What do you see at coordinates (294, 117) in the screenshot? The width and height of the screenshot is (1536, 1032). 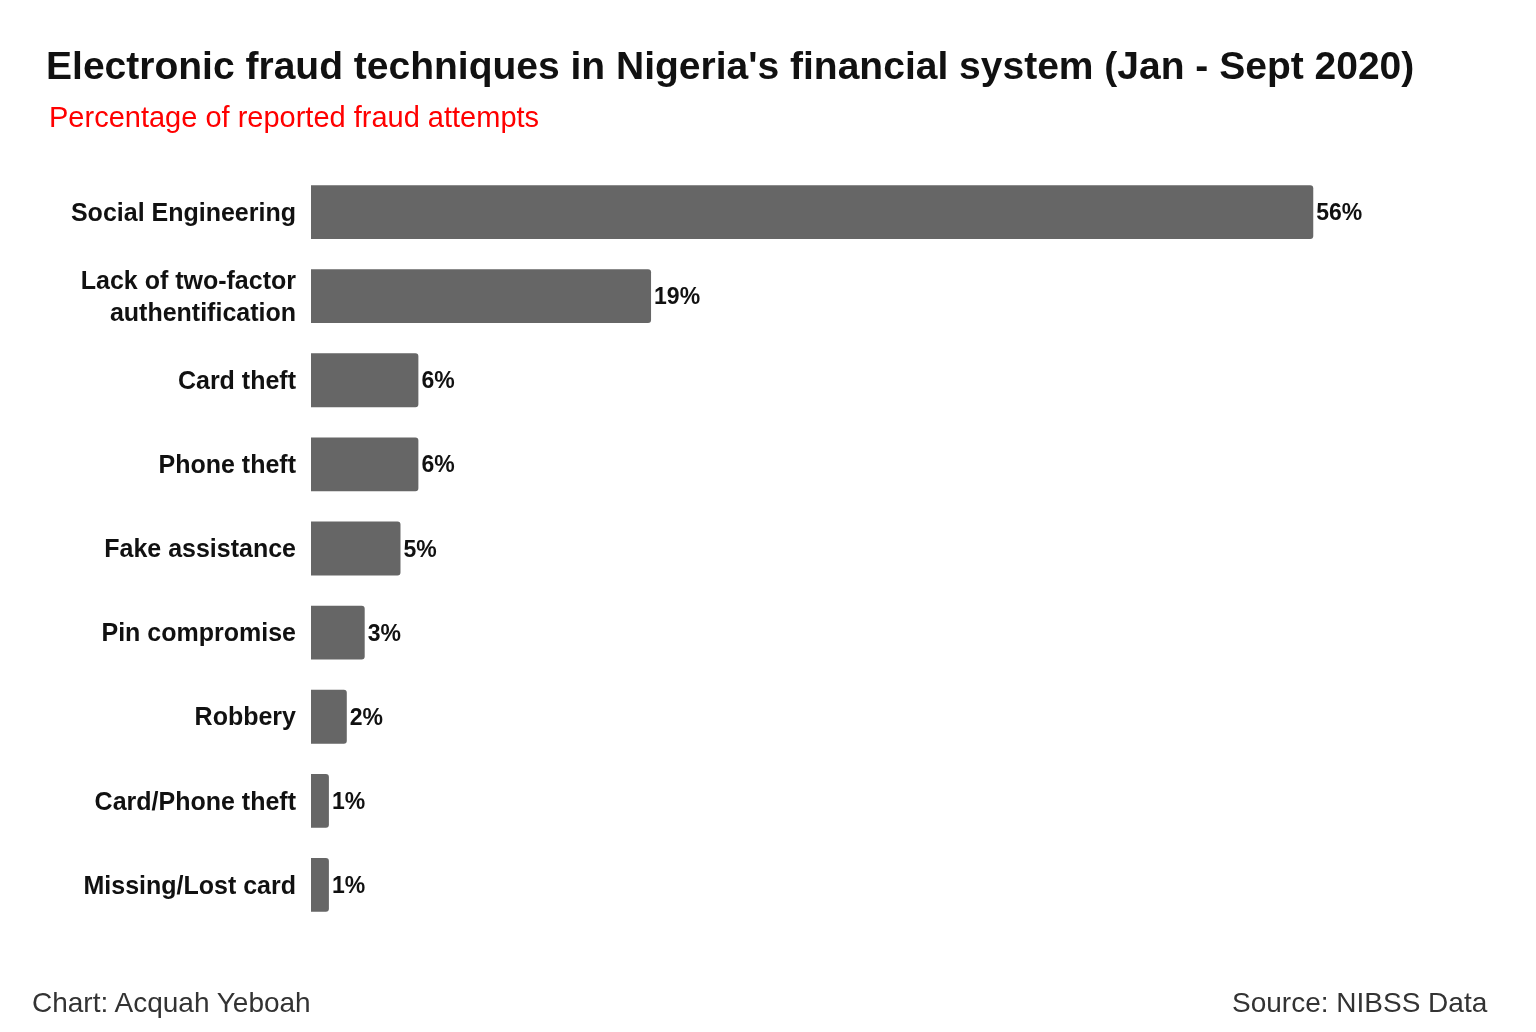 I see `chart-subtitle: Percentage of reported fraud attempts` at bounding box center [294, 117].